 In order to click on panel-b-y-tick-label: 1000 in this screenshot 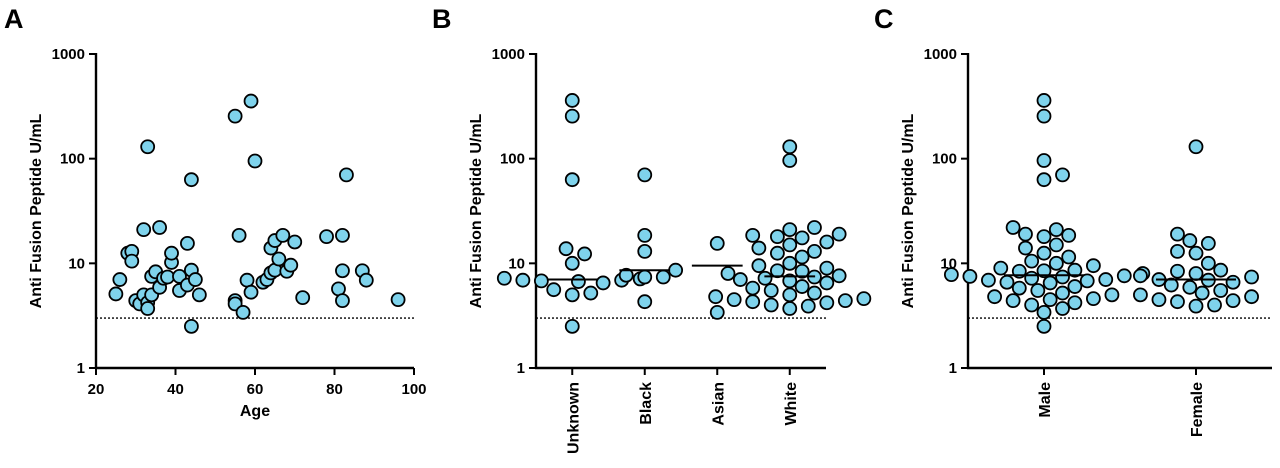, I will do `click(508, 54)`.